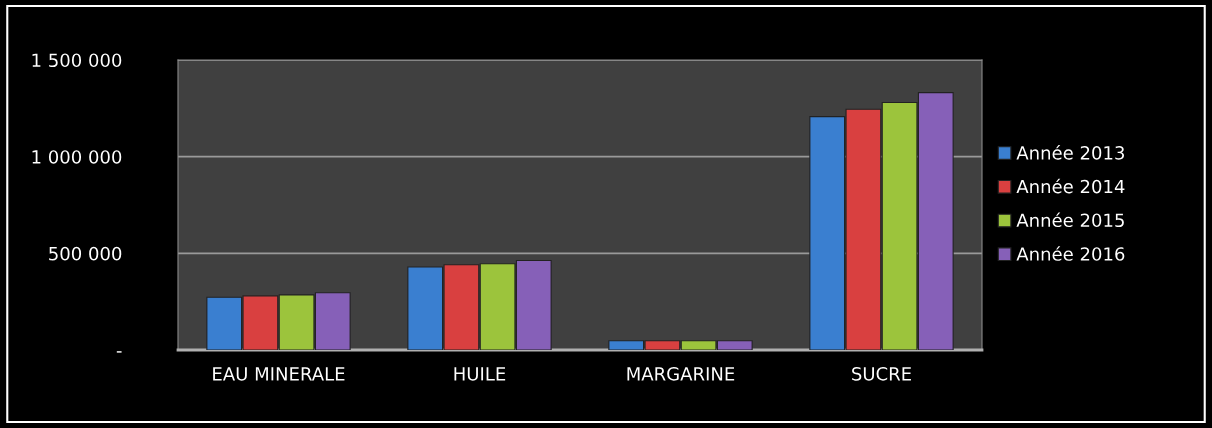 This screenshot has height=428, width=1212. I want to click on y-tick-label: 1 000 000, so click(77, 157).